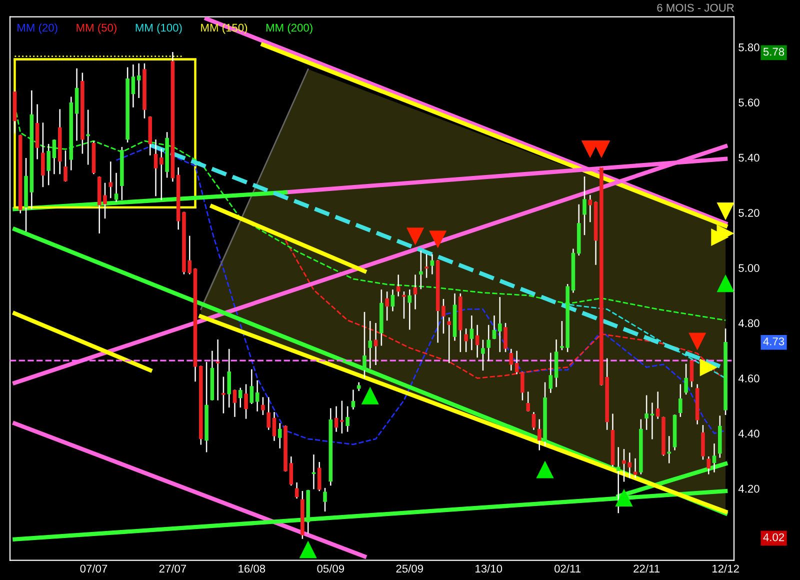 The height and width of the screenshot is (580, 800). What do you see at coordinates (725, 568) in the screenshot?
I see `x-tick-label: 12/12` at bounding box center [725, 568].